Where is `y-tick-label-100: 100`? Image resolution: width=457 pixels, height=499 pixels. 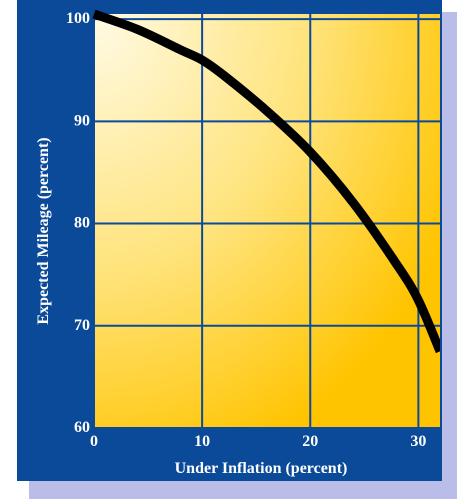
y-tick-label-100: 100 is located at coordinates (78, 18).